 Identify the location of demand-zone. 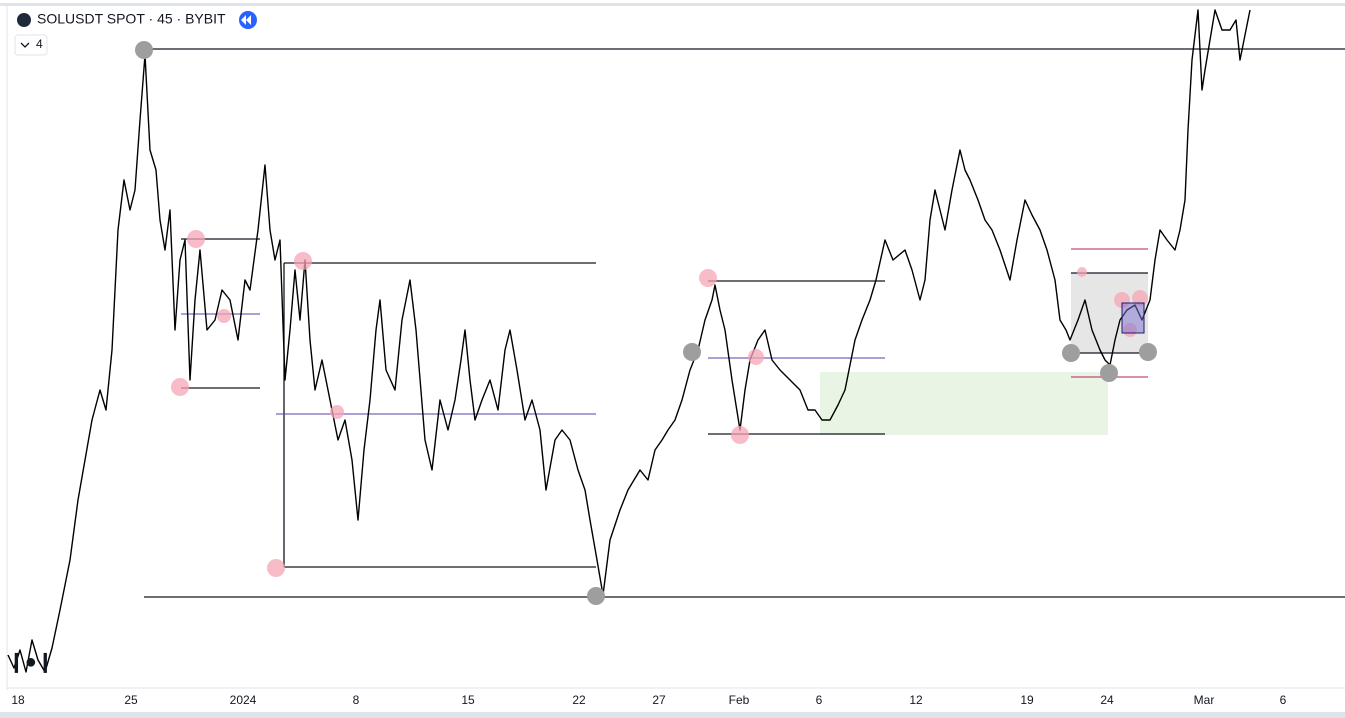
(964, 403).